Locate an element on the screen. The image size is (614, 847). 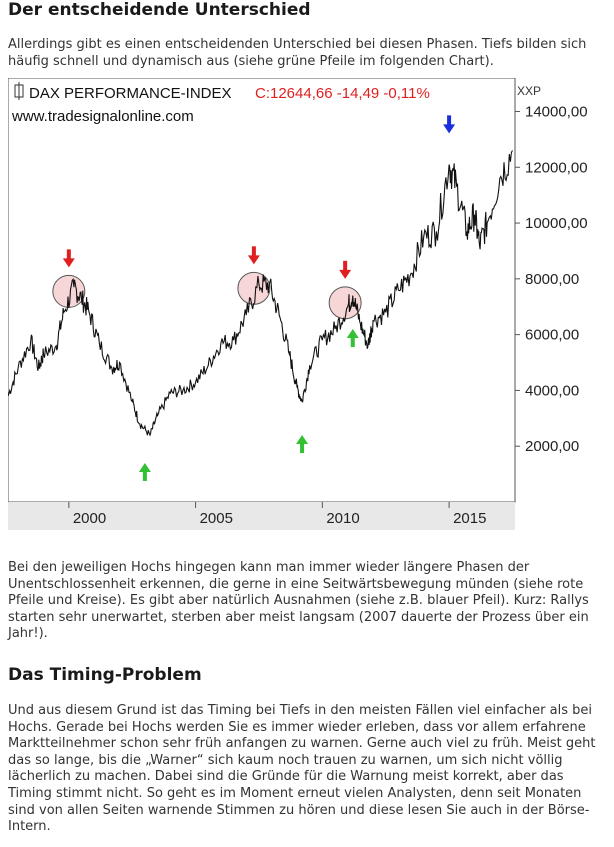
x-axis-band is located at coordinates (261, 516).